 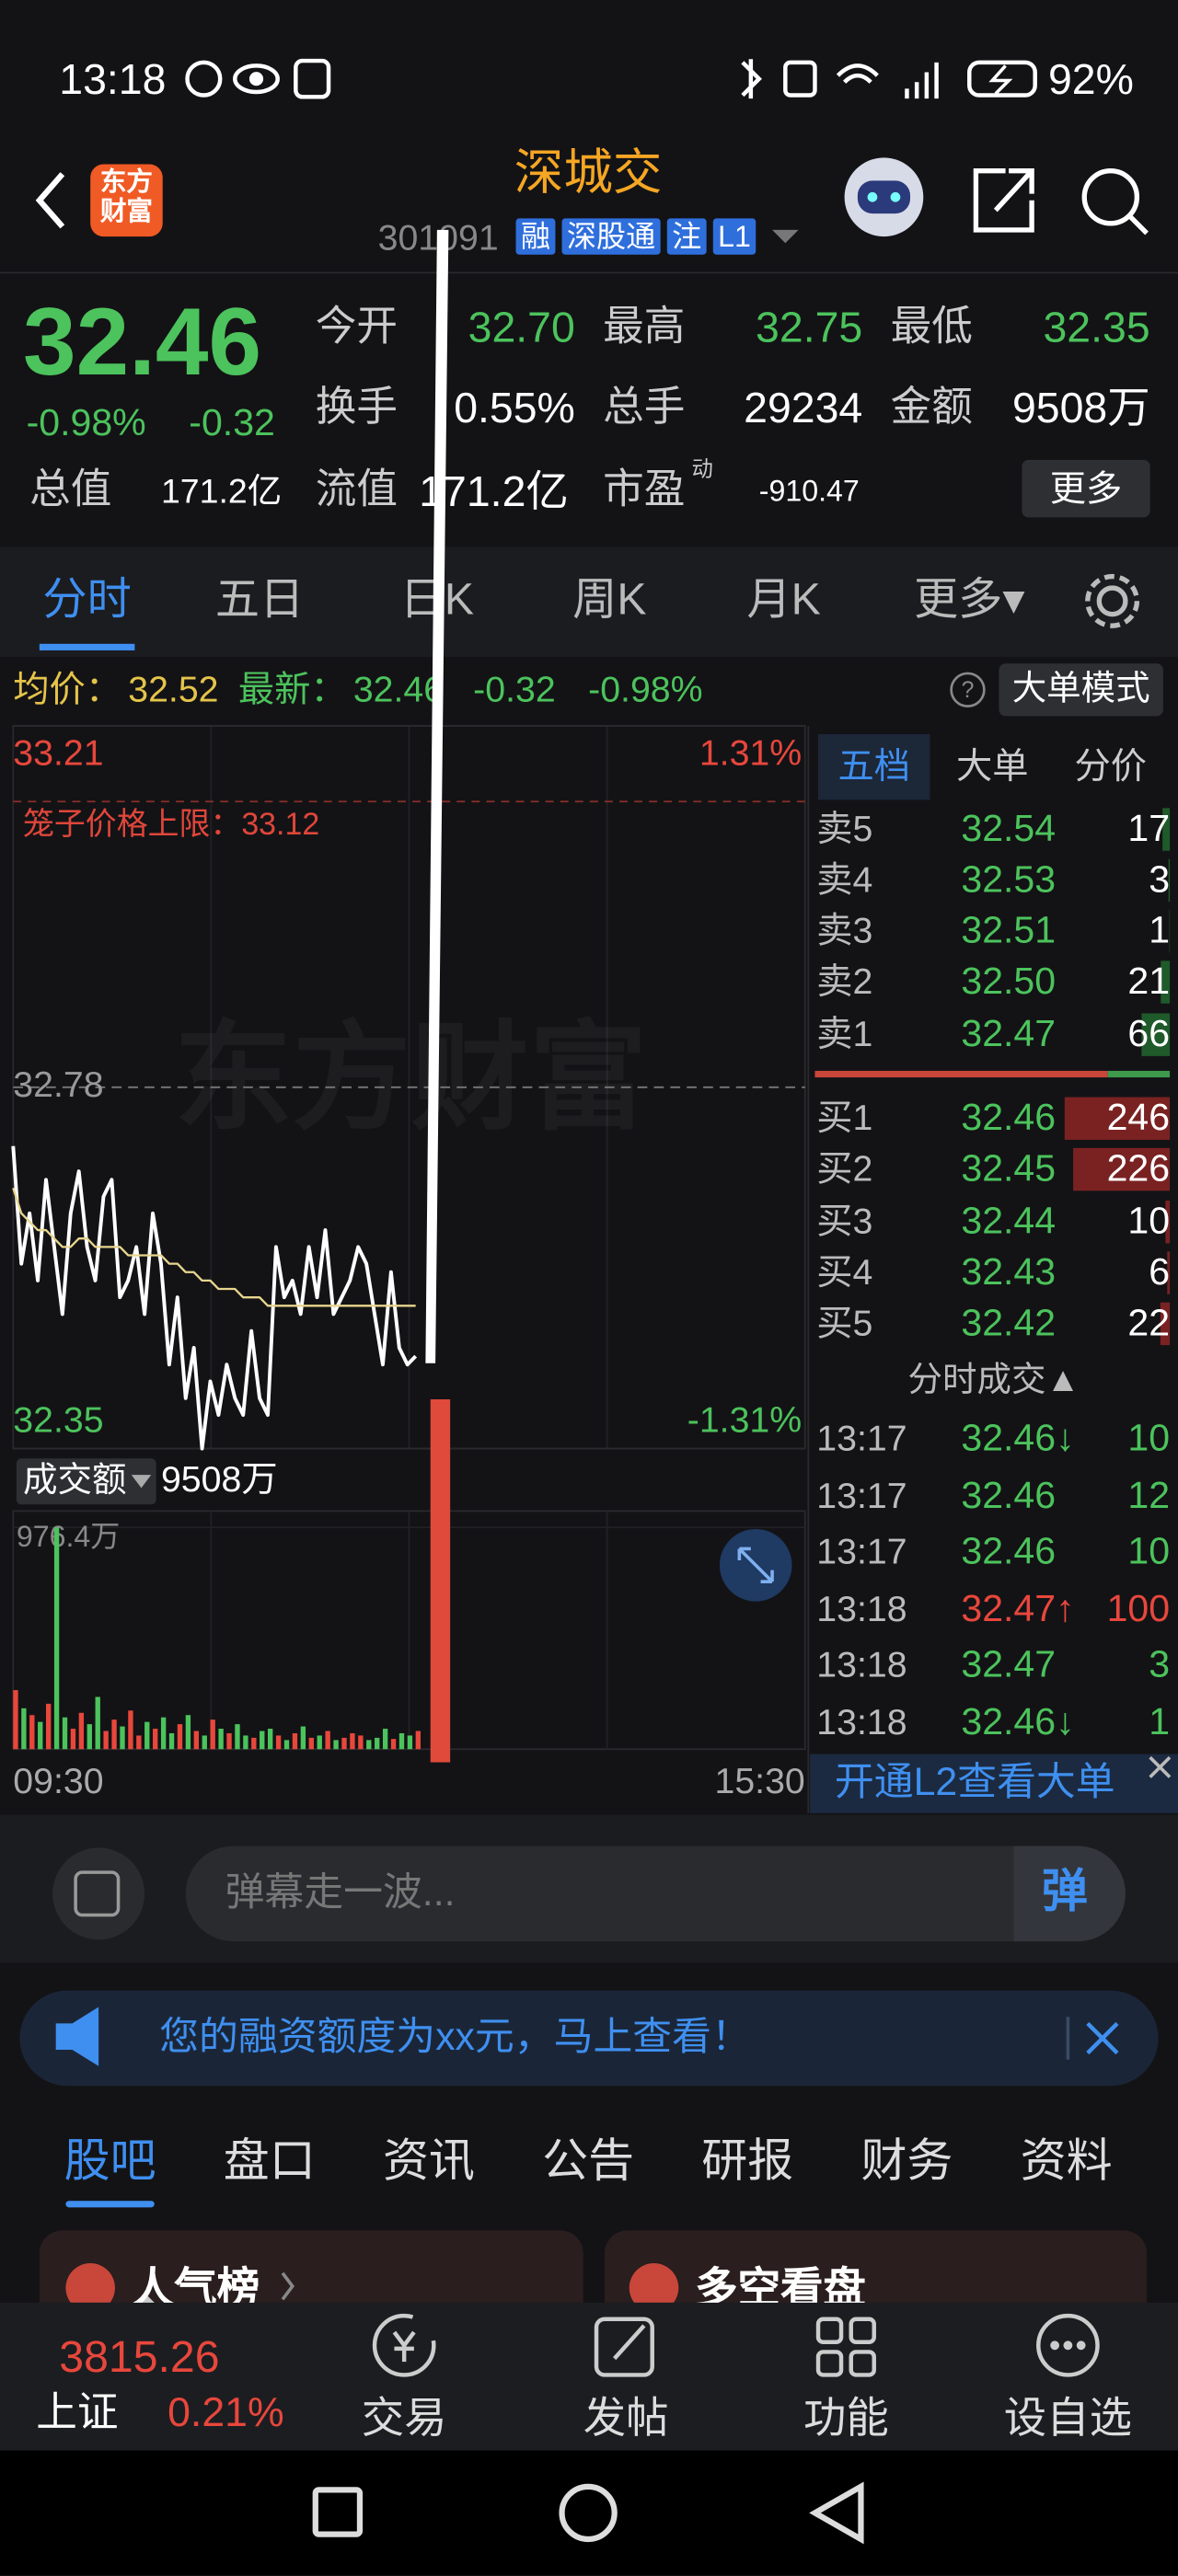 What do you see at coordinates (1139, 1074) in the screenshot?
I see `ask-ratio-bar` at bounding box center [1139, 1074].